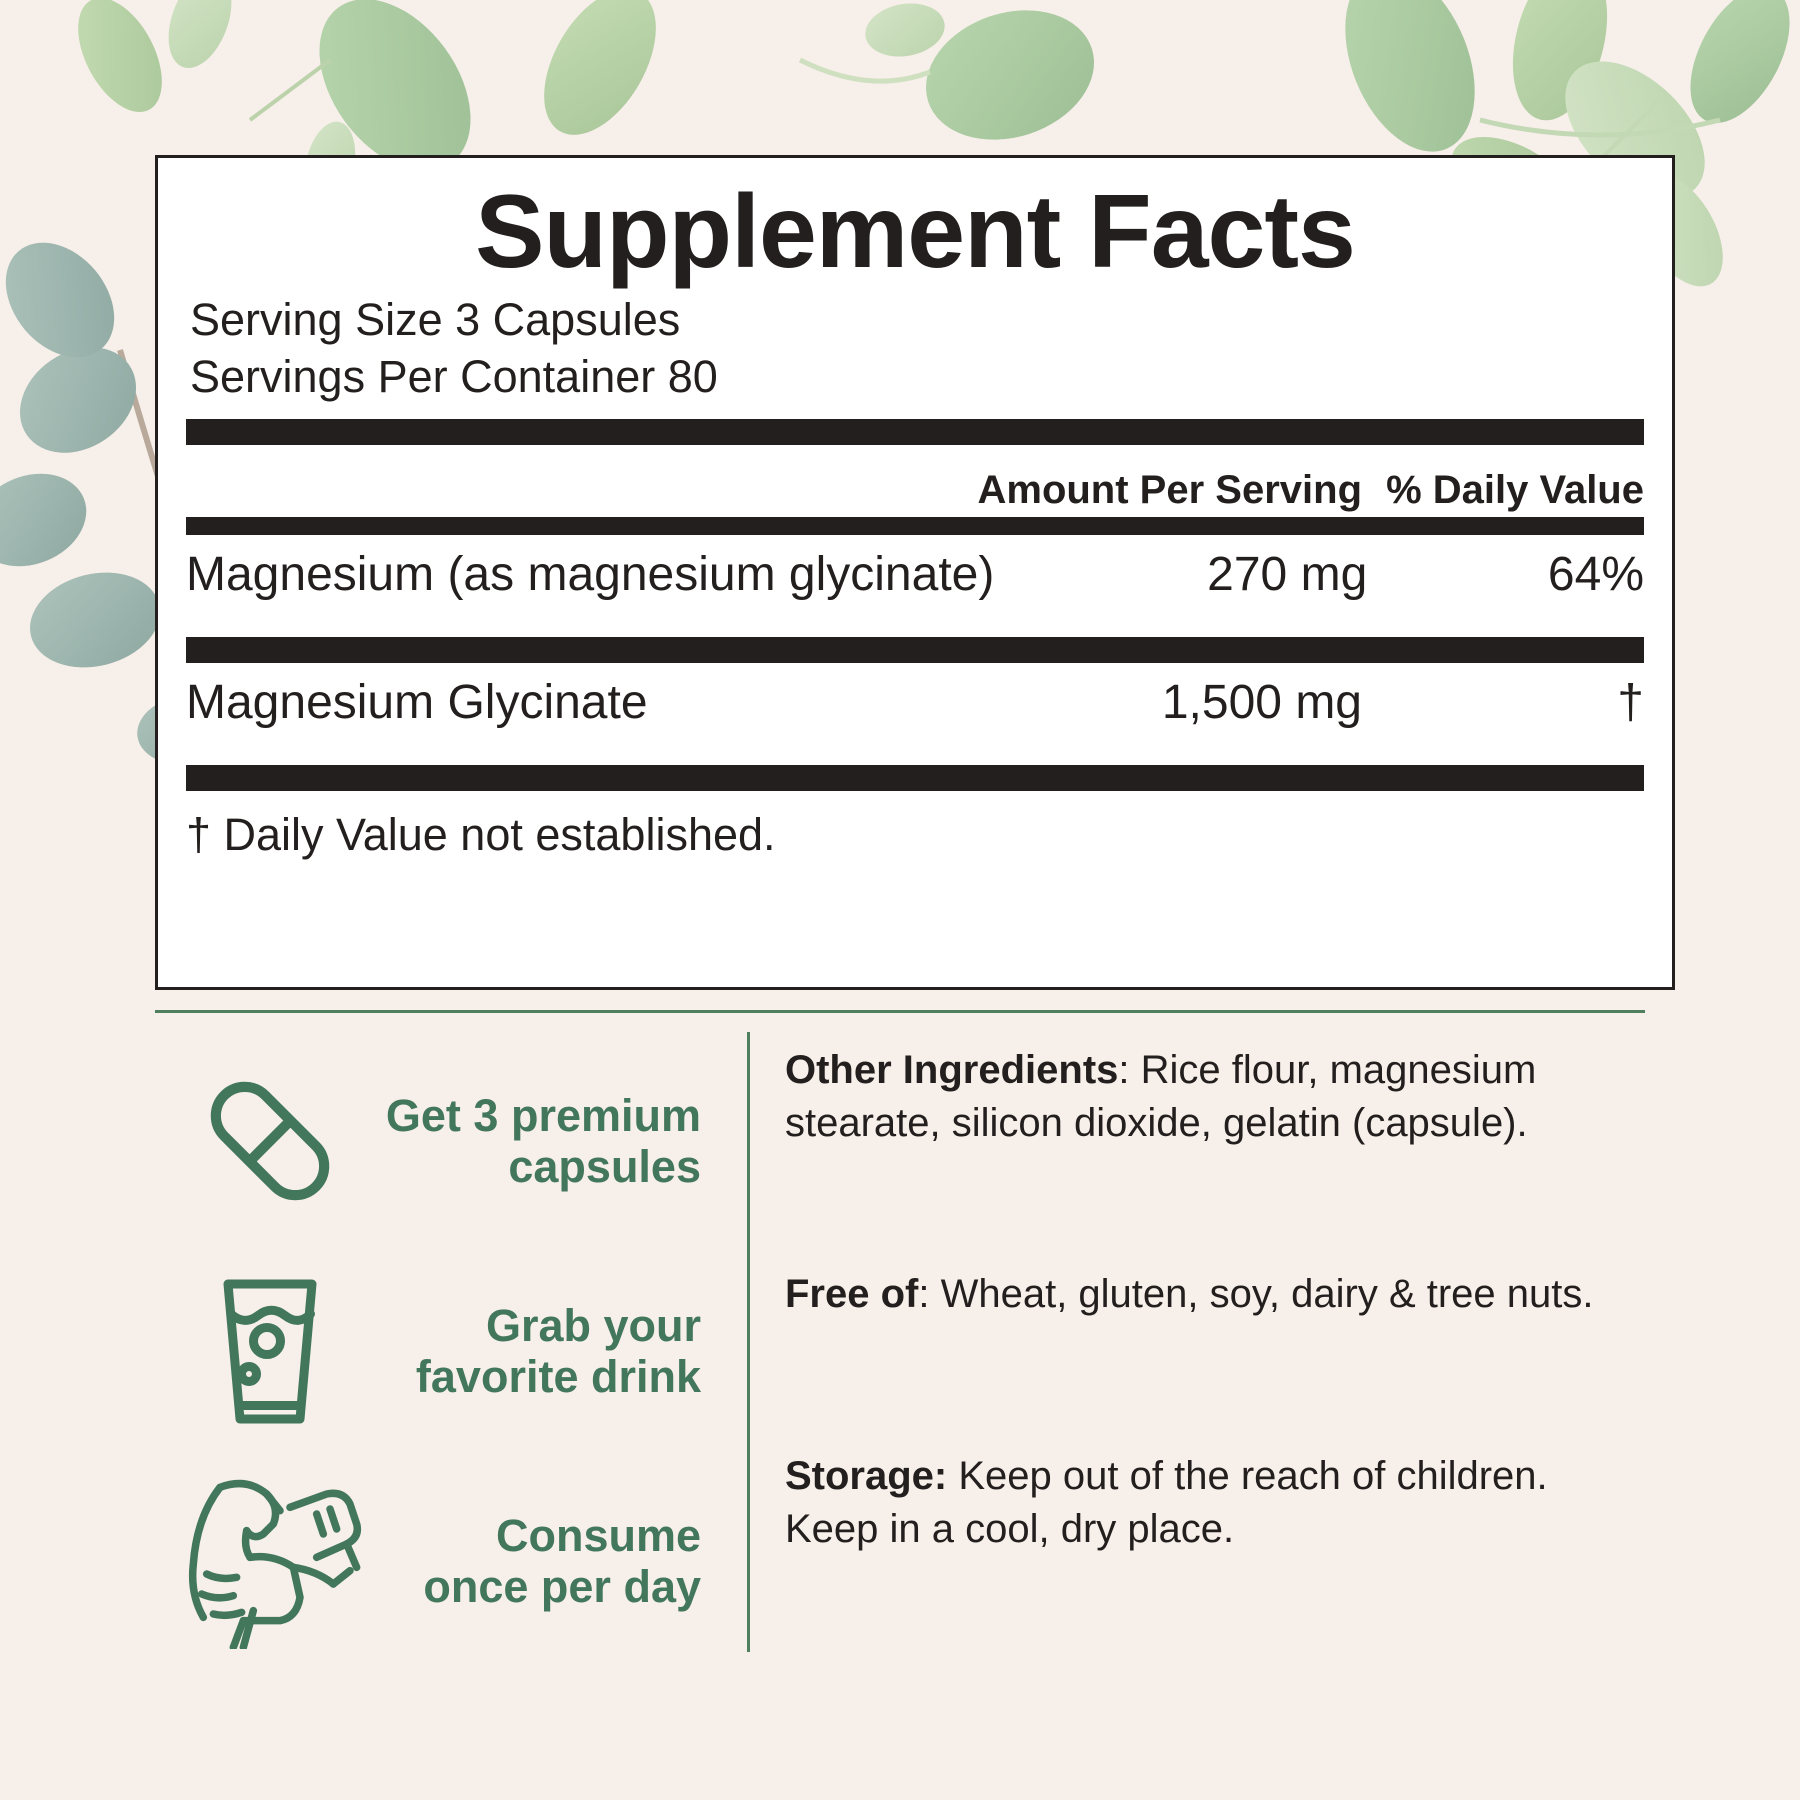 The width and height of the screenshot is (1800, 1800). I want to click on person-drinking-icon, so click(270, 1561).